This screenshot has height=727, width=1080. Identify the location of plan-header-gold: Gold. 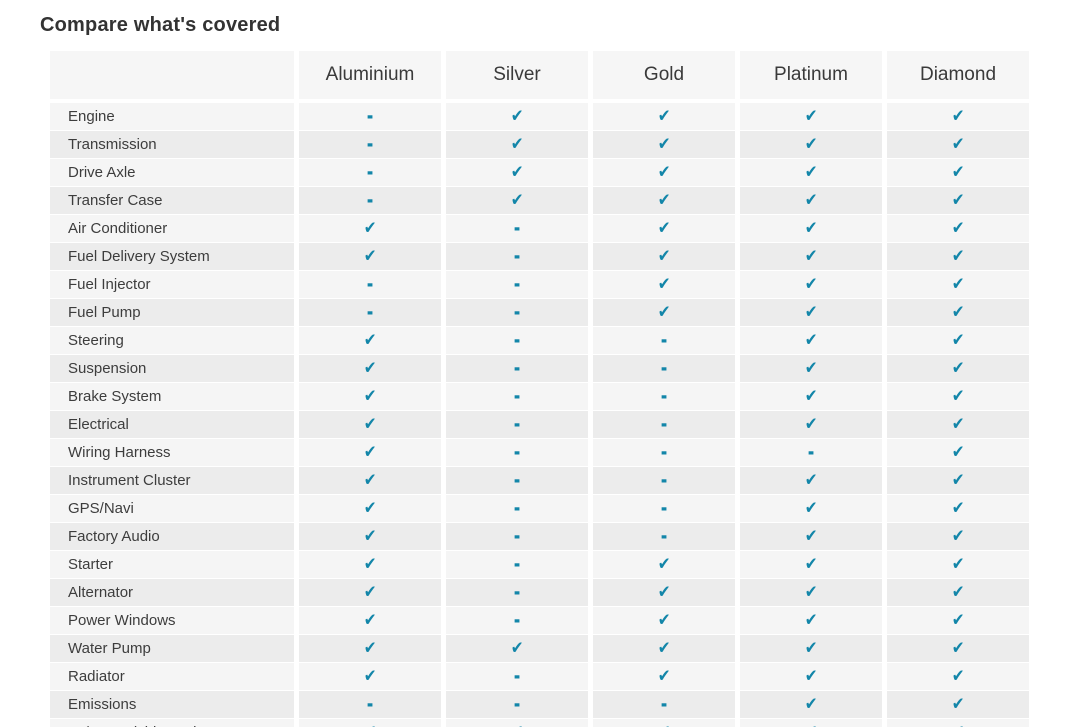
(664, 76).